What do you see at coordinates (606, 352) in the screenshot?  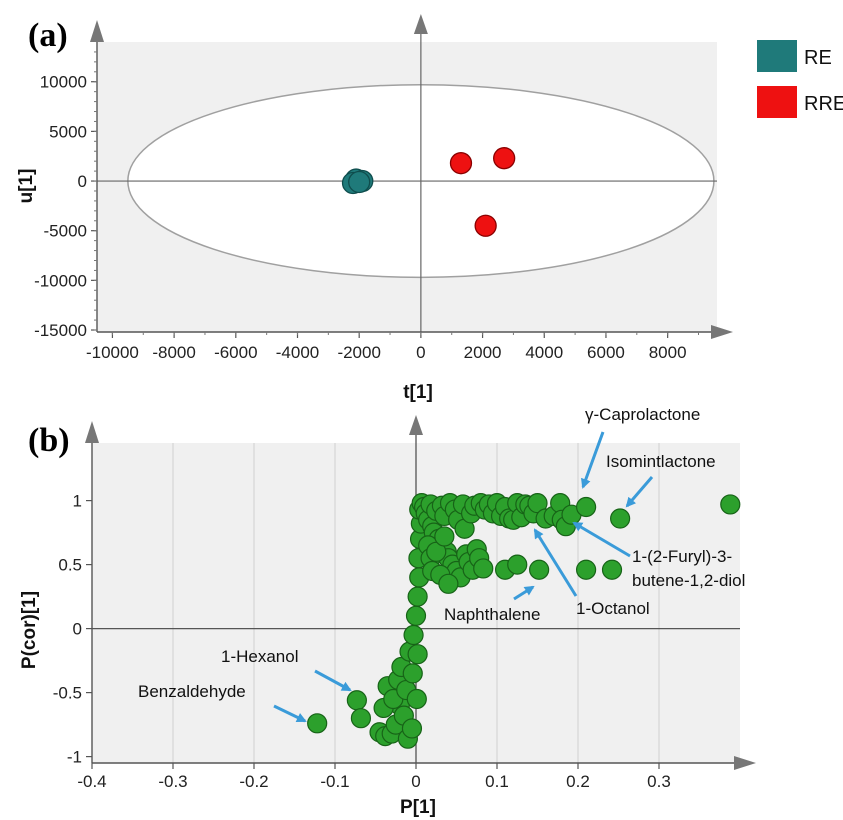 I see `x-tick-label-a: 6000` at bounding box center [606, 352].